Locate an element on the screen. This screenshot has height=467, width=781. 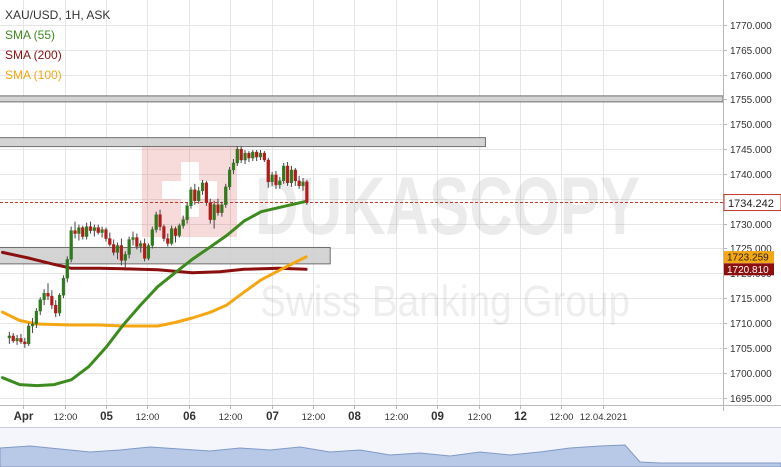
sma-price-tag-label: 1720.810 is located at coordinates (748, 270).